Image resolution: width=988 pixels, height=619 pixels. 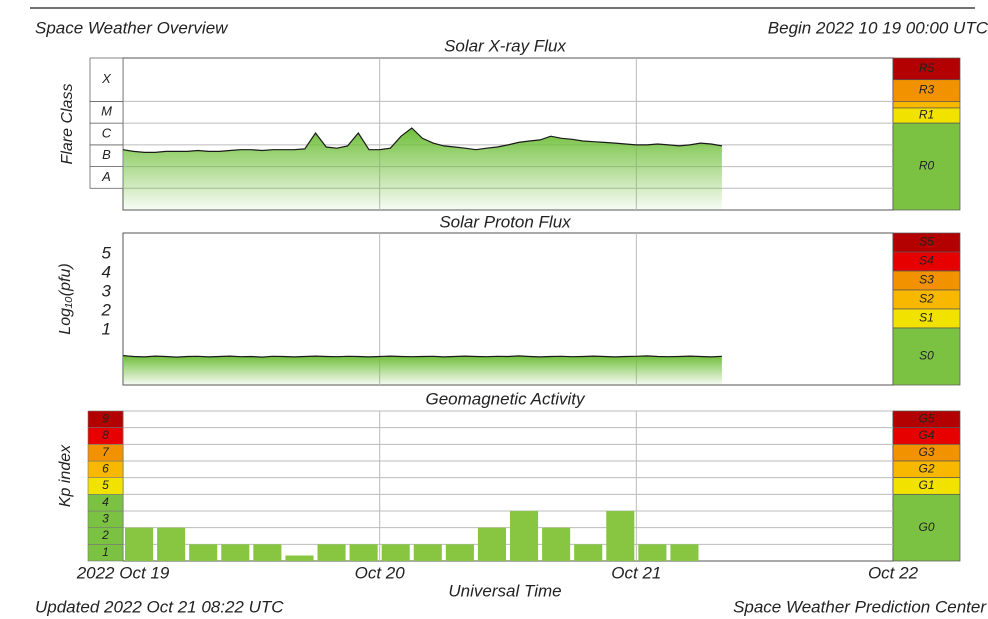 What do you see at coordinates (926, 299) in the screenshot?
I see `scale-label: S2` at bounding box center [926, 299].